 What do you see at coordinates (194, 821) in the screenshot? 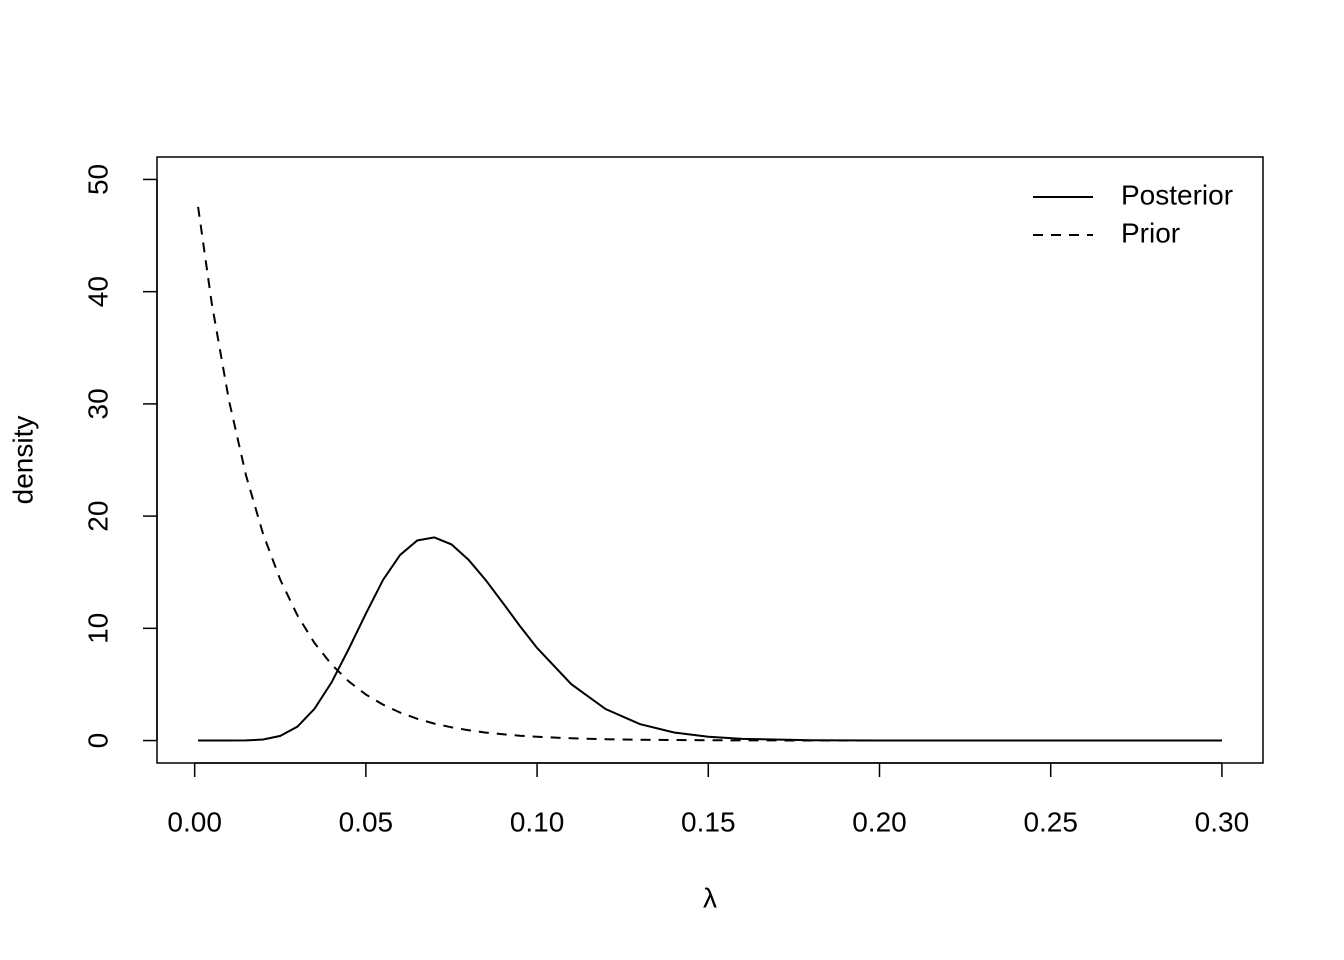
I see `x-tick-label: 0.00` at bounding box center [194, 821].